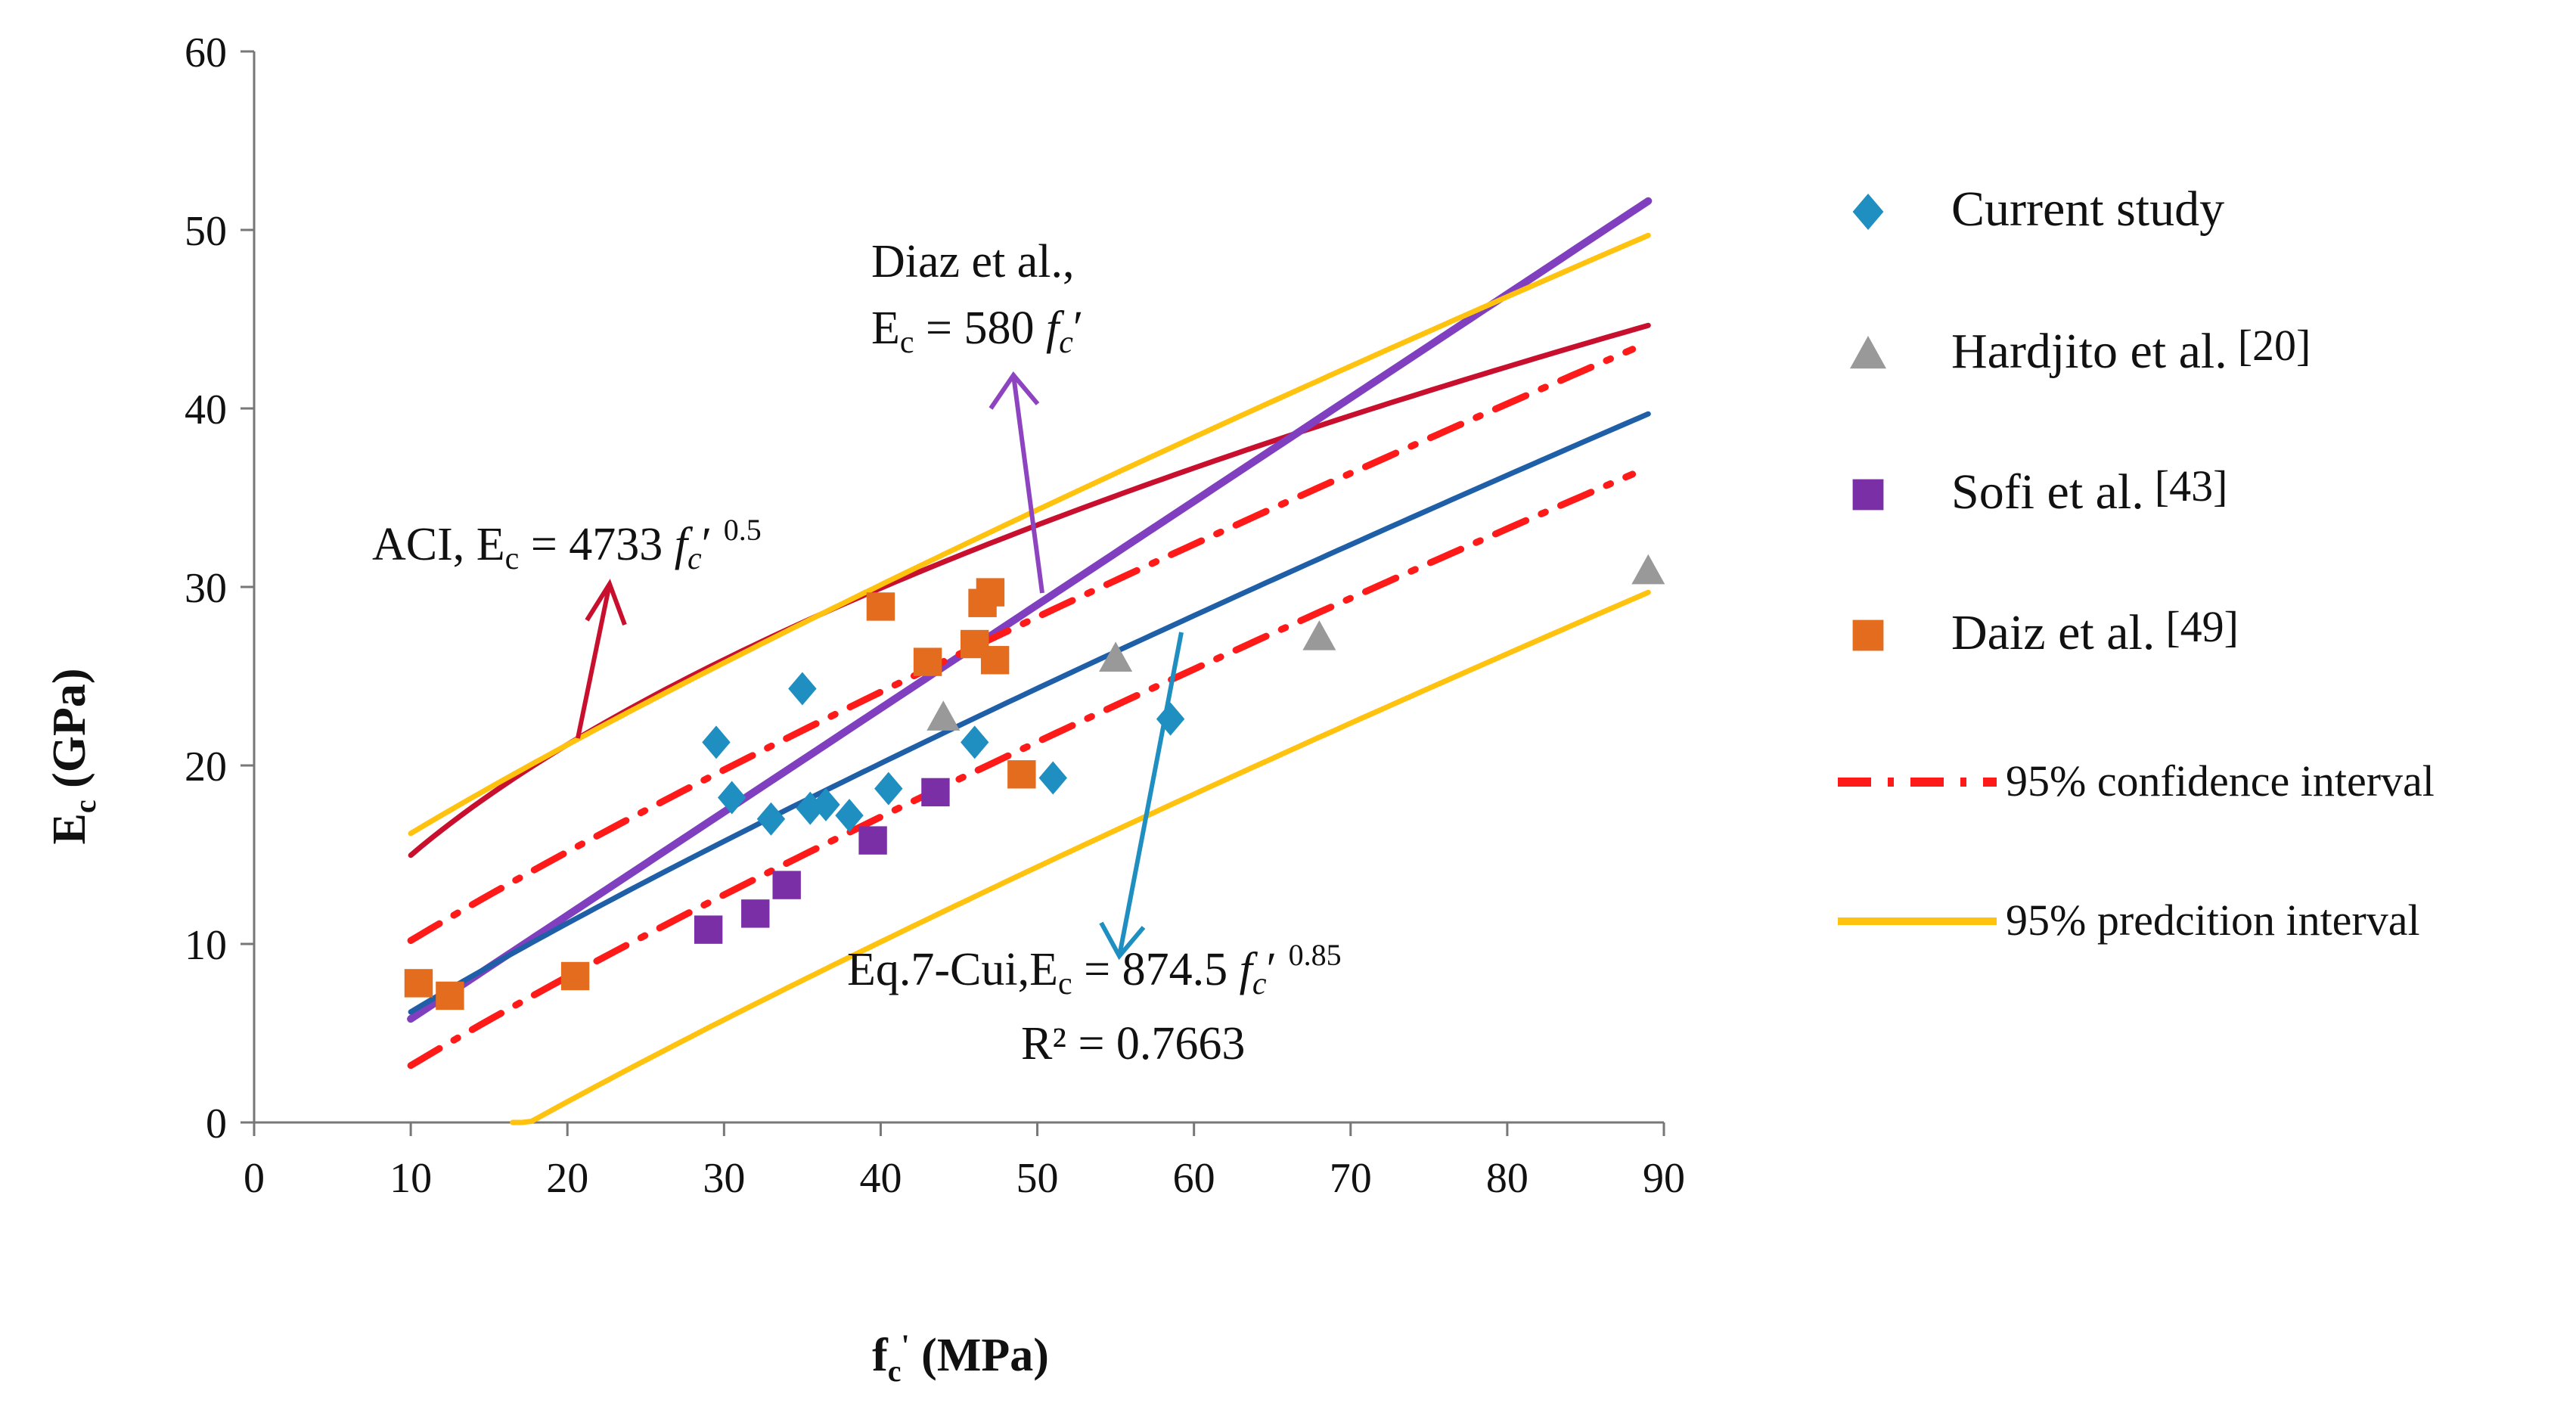 This screenshot has width=2576, height=1425. I want to click on x-tick-label: 90, so click(1664, 1178).